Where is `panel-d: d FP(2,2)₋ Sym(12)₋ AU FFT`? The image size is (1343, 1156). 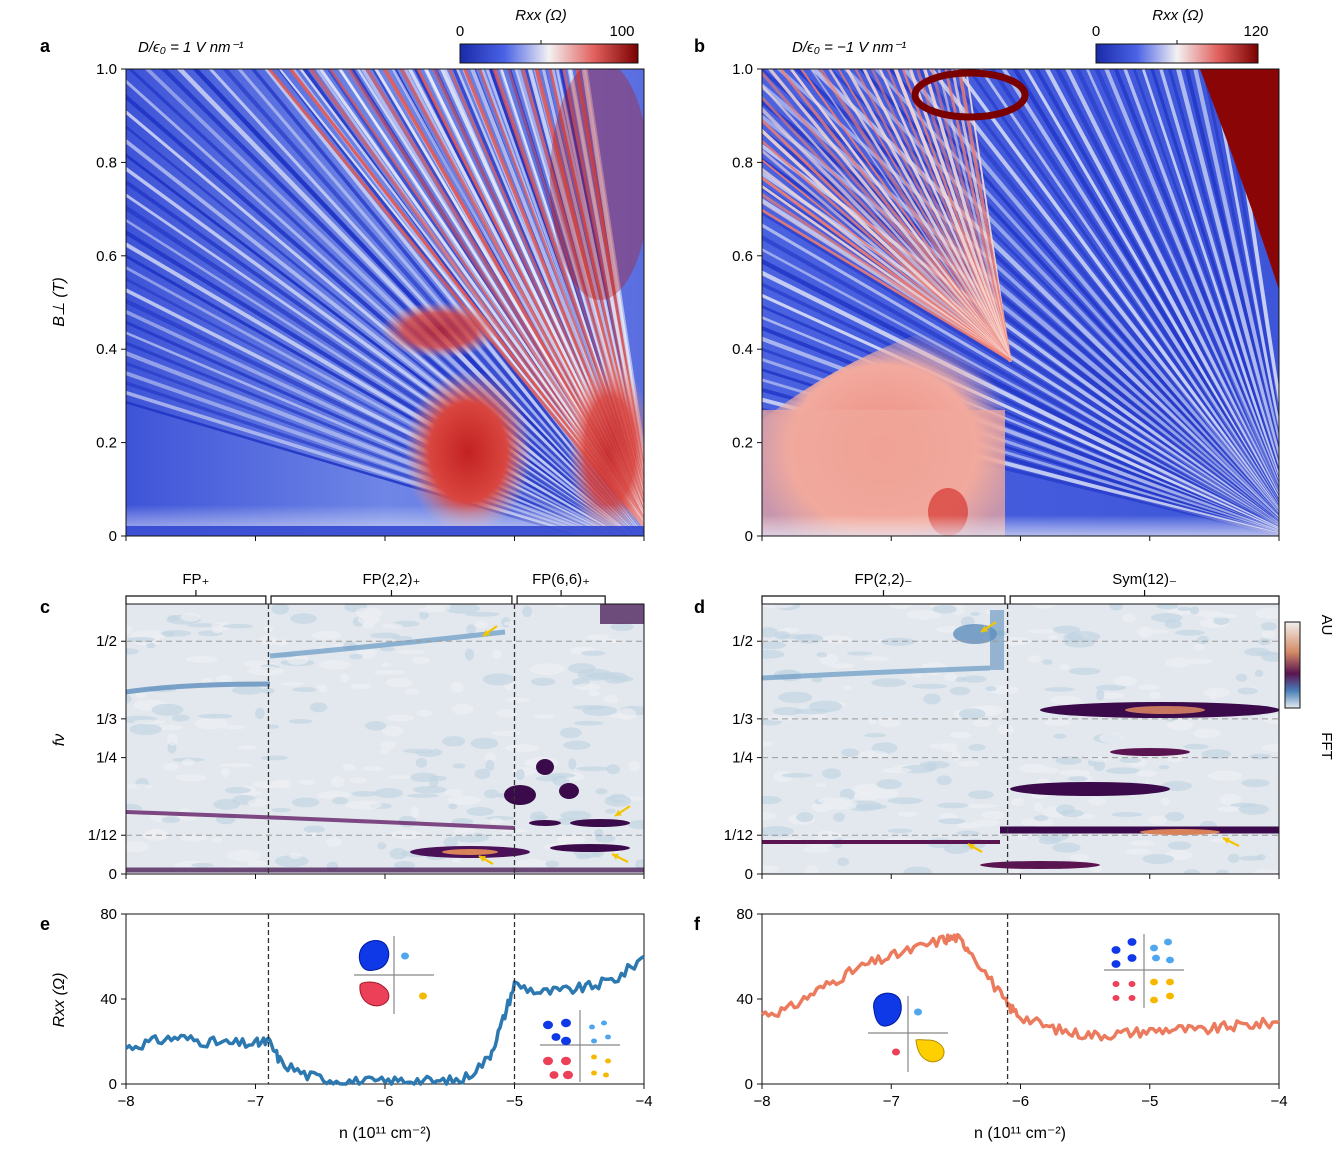
panel-d: d FP(2,2)₋ Sym(12)₋ AU FFT is located at coordinates (1014, 723).